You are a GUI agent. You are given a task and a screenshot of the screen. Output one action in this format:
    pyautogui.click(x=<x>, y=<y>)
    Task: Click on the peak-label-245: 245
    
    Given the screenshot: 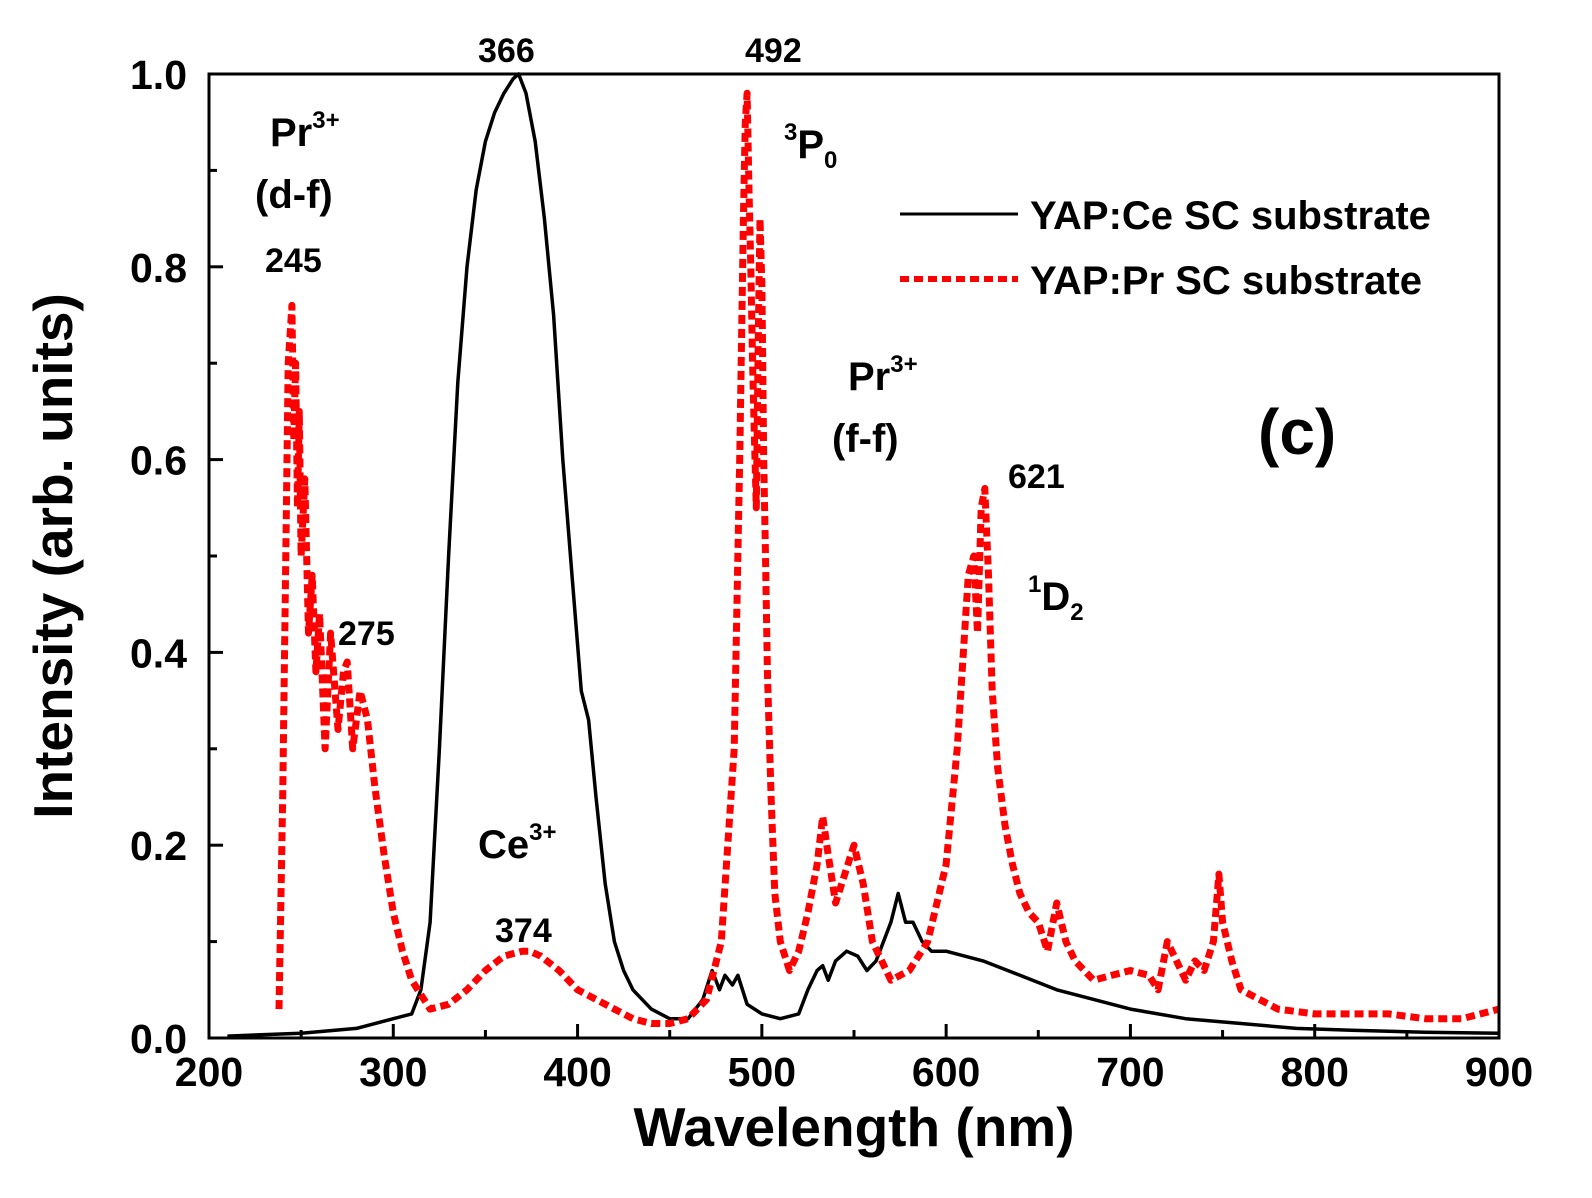 What is the action you would take?
    pyautogui.click(x=293, y=261)
    